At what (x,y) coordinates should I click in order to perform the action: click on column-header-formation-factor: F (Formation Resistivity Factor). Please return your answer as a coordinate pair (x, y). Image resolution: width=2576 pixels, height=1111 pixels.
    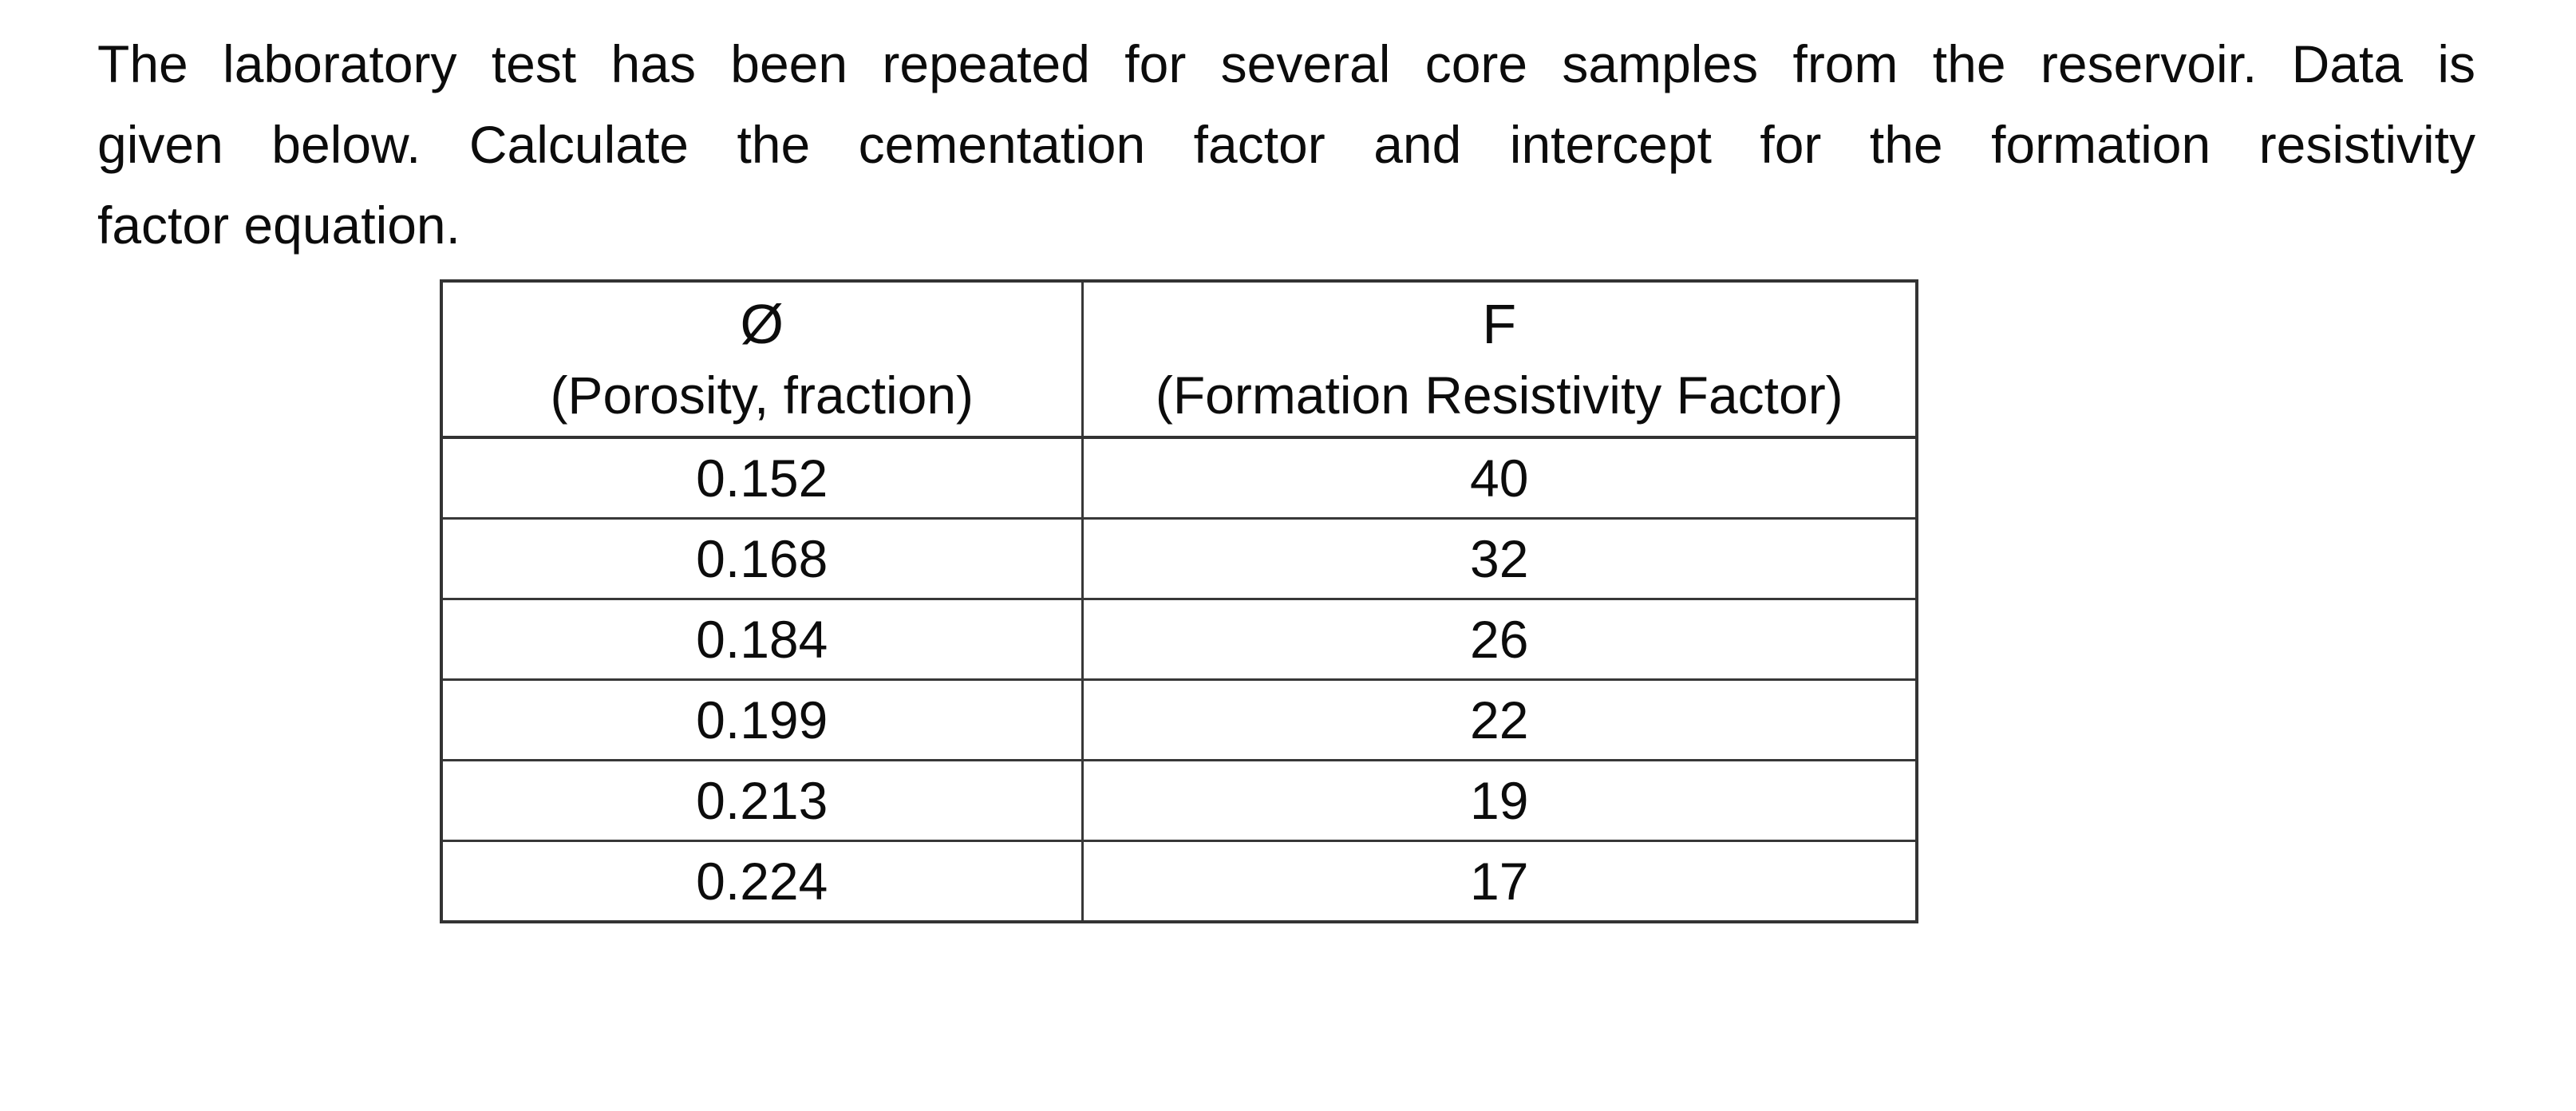
    Looking at the image, I should click on (1499, 359).